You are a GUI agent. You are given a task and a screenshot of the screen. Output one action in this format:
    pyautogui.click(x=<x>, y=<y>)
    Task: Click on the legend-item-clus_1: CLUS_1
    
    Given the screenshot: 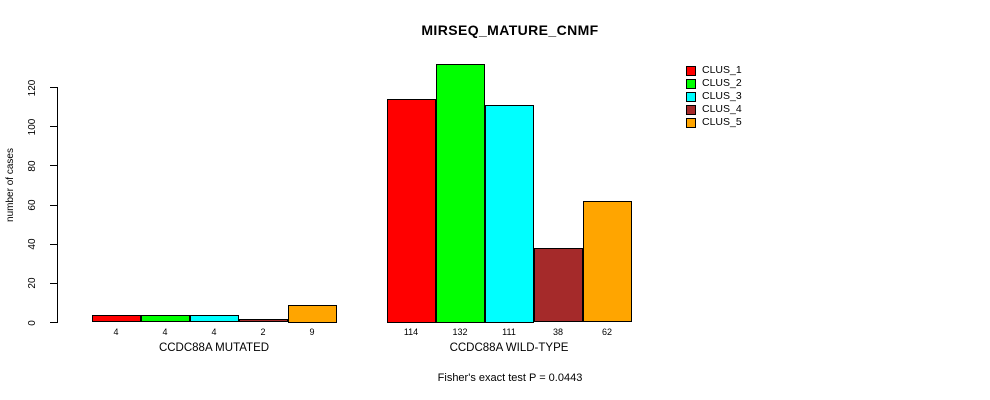 What is the action you would take?
    pyautogui.click(x=714, y=70)
    